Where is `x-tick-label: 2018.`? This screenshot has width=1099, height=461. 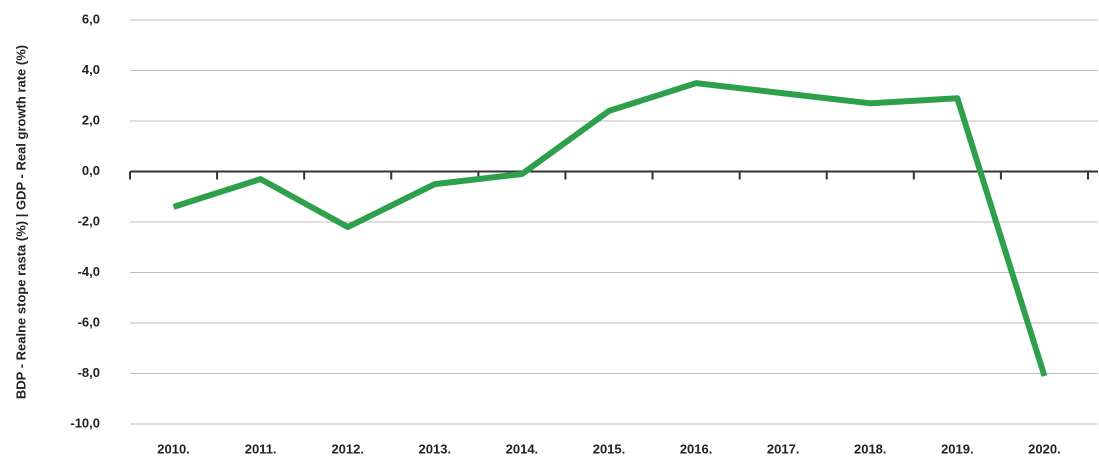
x-tick-label: 2018. is located at coordinates (870, 448).